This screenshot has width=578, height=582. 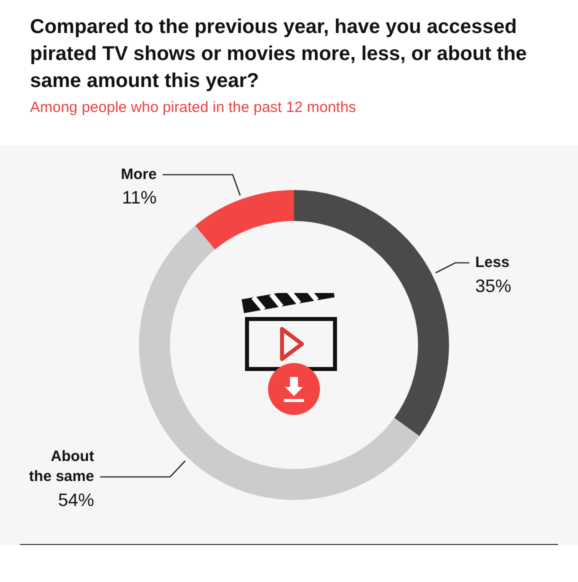 What do you see at coordinates (279, 54) in the screenshot?
I see `chart-title: Compared to the previous year, have you accessed pirated TV shows or movies more, less, or about the same amount this year?` at bounding box center [279, 54].